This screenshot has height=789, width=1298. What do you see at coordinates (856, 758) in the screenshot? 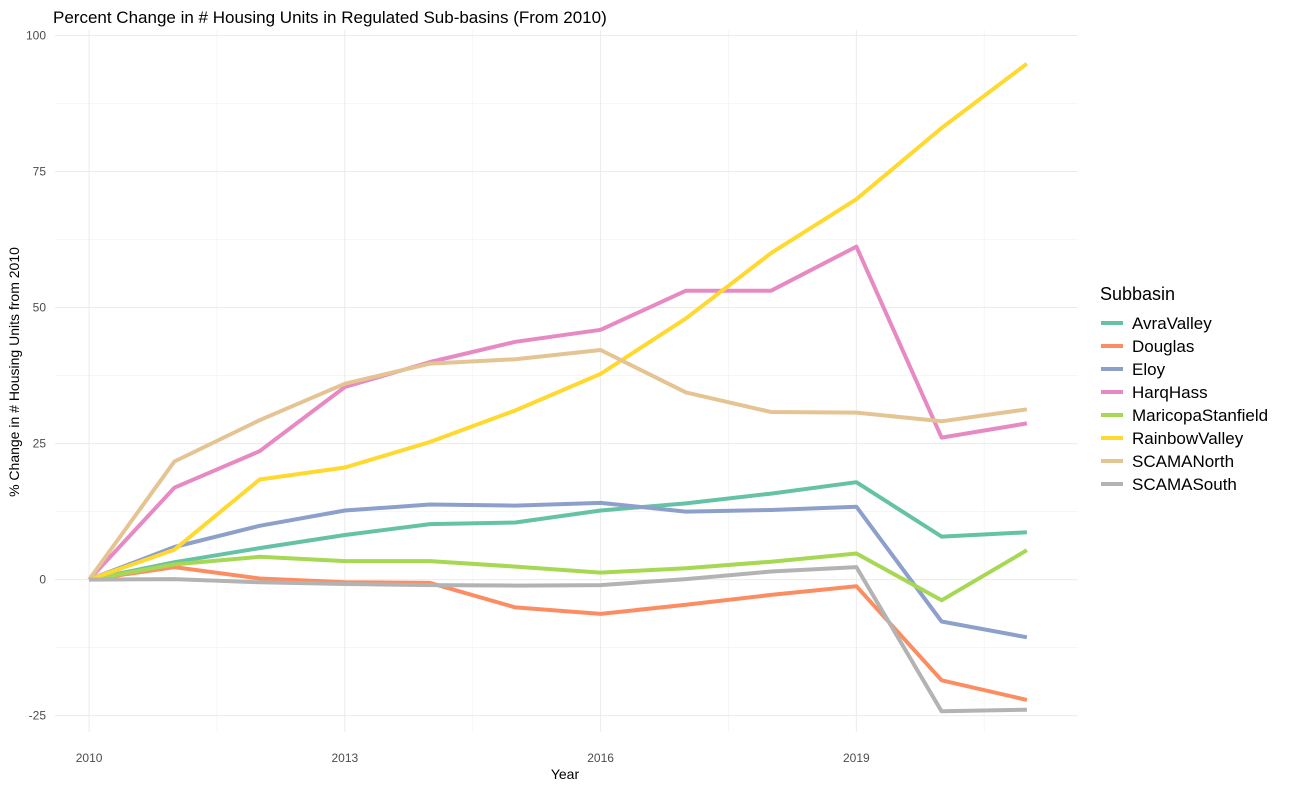
I see `x-tick-label: 2019` at bounding box center [856, 758].